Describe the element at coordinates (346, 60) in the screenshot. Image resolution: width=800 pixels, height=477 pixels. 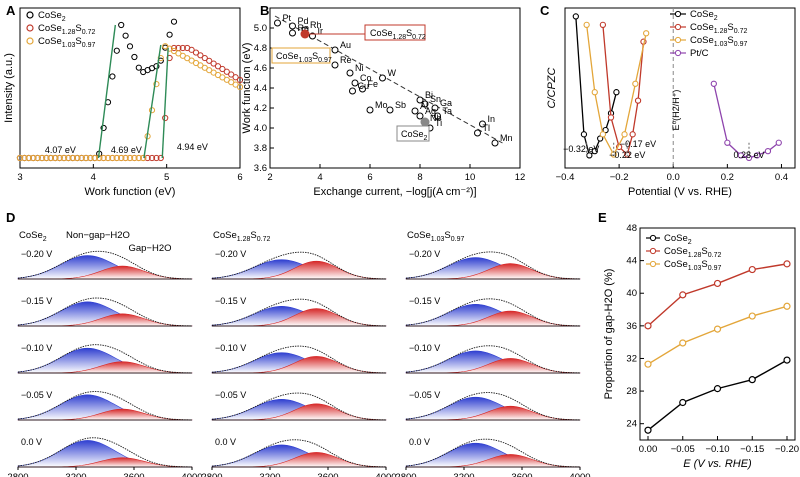
I see `panel-b-point-label: Re` at that location.